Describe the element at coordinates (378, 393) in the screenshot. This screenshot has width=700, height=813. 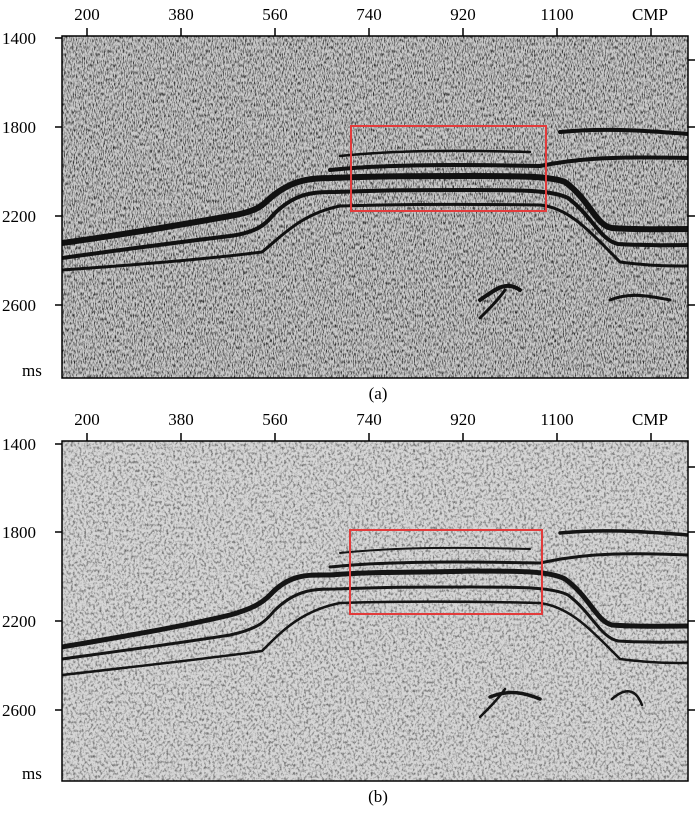
I see `panel-caption: (a)` at that location.